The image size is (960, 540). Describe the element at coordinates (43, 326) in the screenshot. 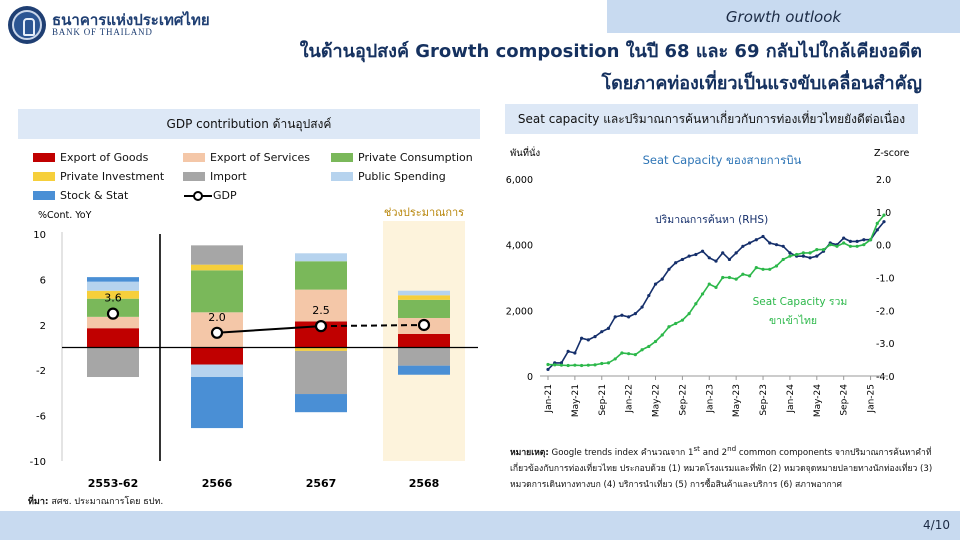

I see `y-tick-label: 2` at that location.